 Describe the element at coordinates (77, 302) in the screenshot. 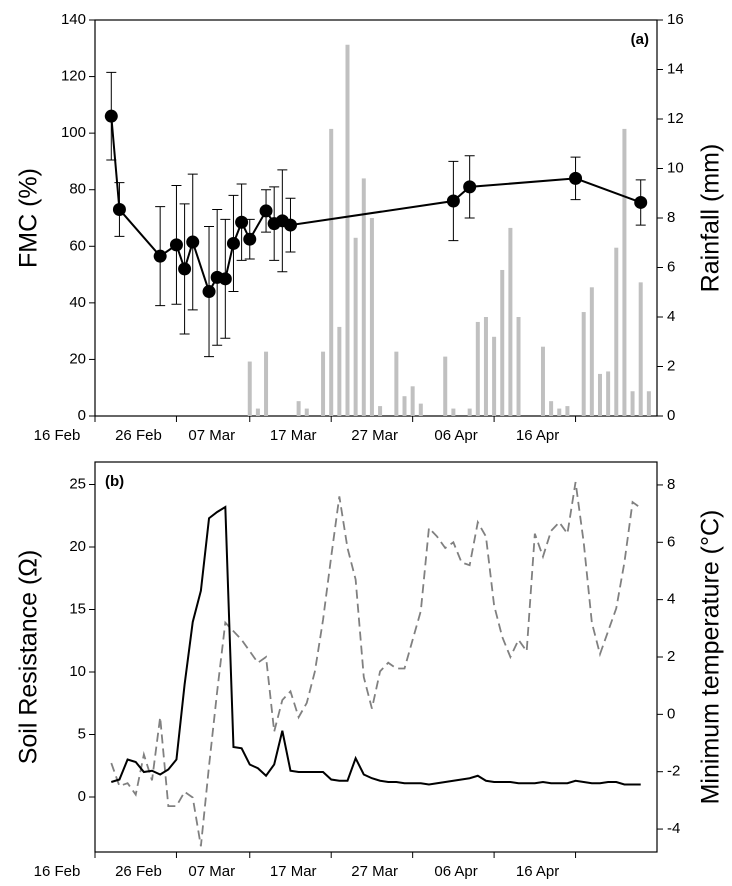

I see `y-tick-label: 40` at that location.